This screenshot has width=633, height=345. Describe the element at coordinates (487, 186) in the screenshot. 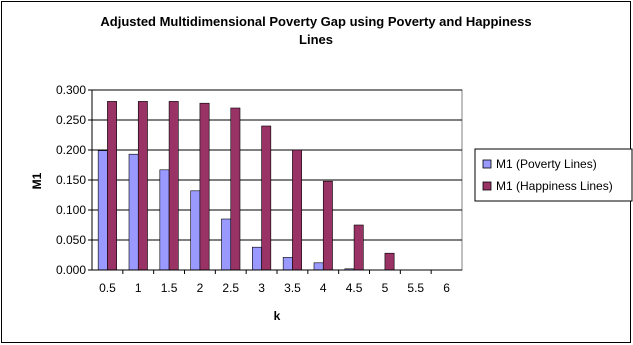

I see `legend-swatch-happiness` at that location.